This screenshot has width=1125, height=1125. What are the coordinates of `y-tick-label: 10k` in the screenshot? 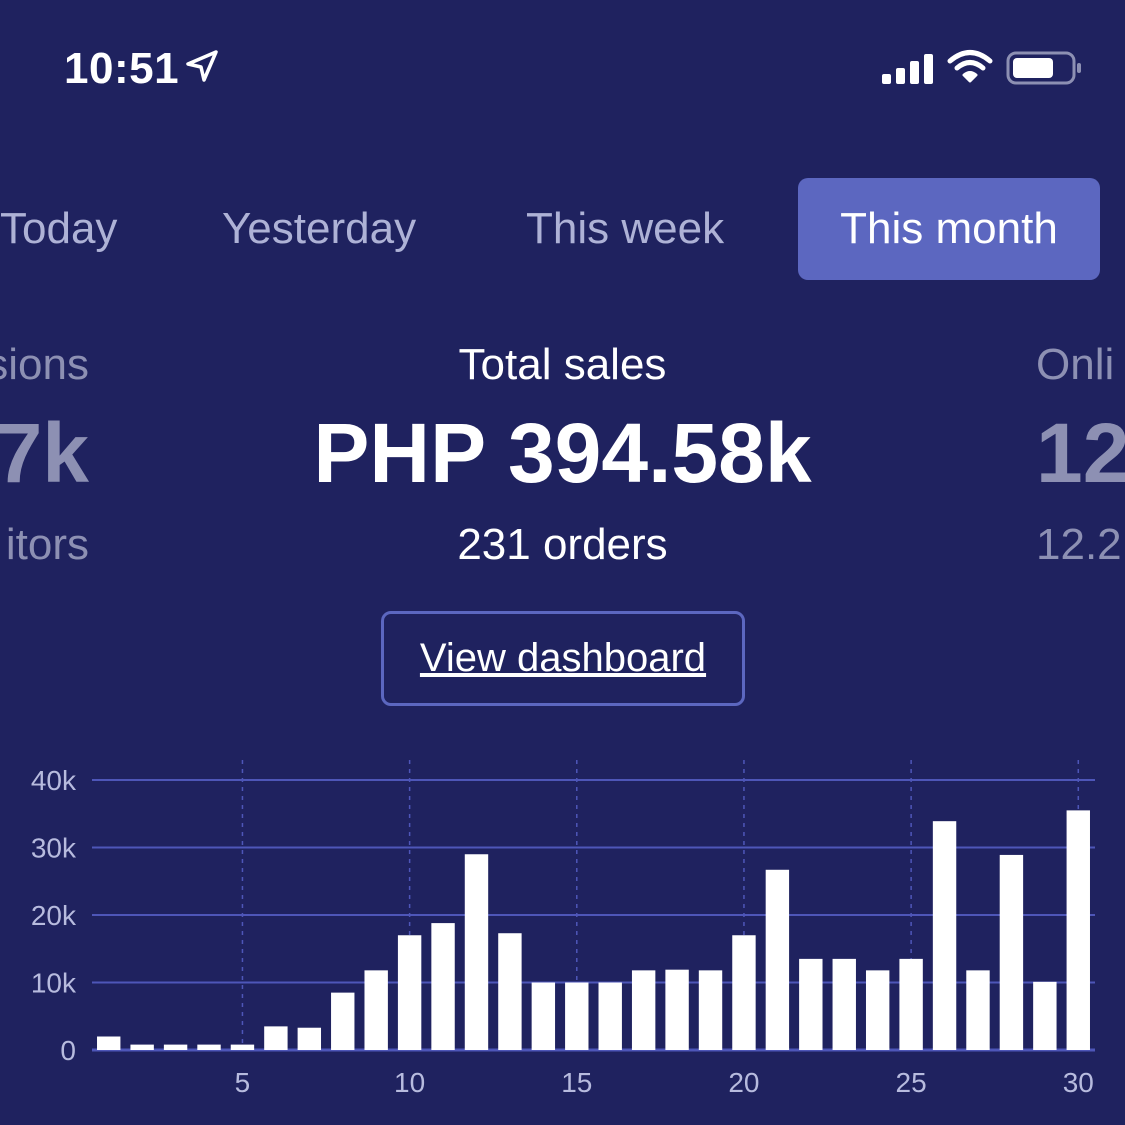 It's located at (54, 983).